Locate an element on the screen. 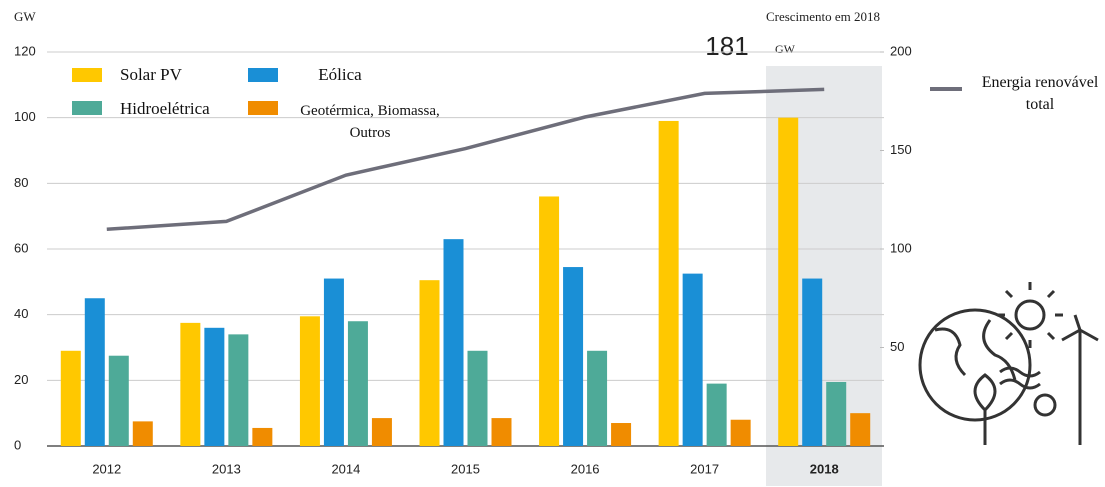 The width and height of the screenshot is (1105, 487). y2-tick-label: 50 is located at coordinates (897, 346).